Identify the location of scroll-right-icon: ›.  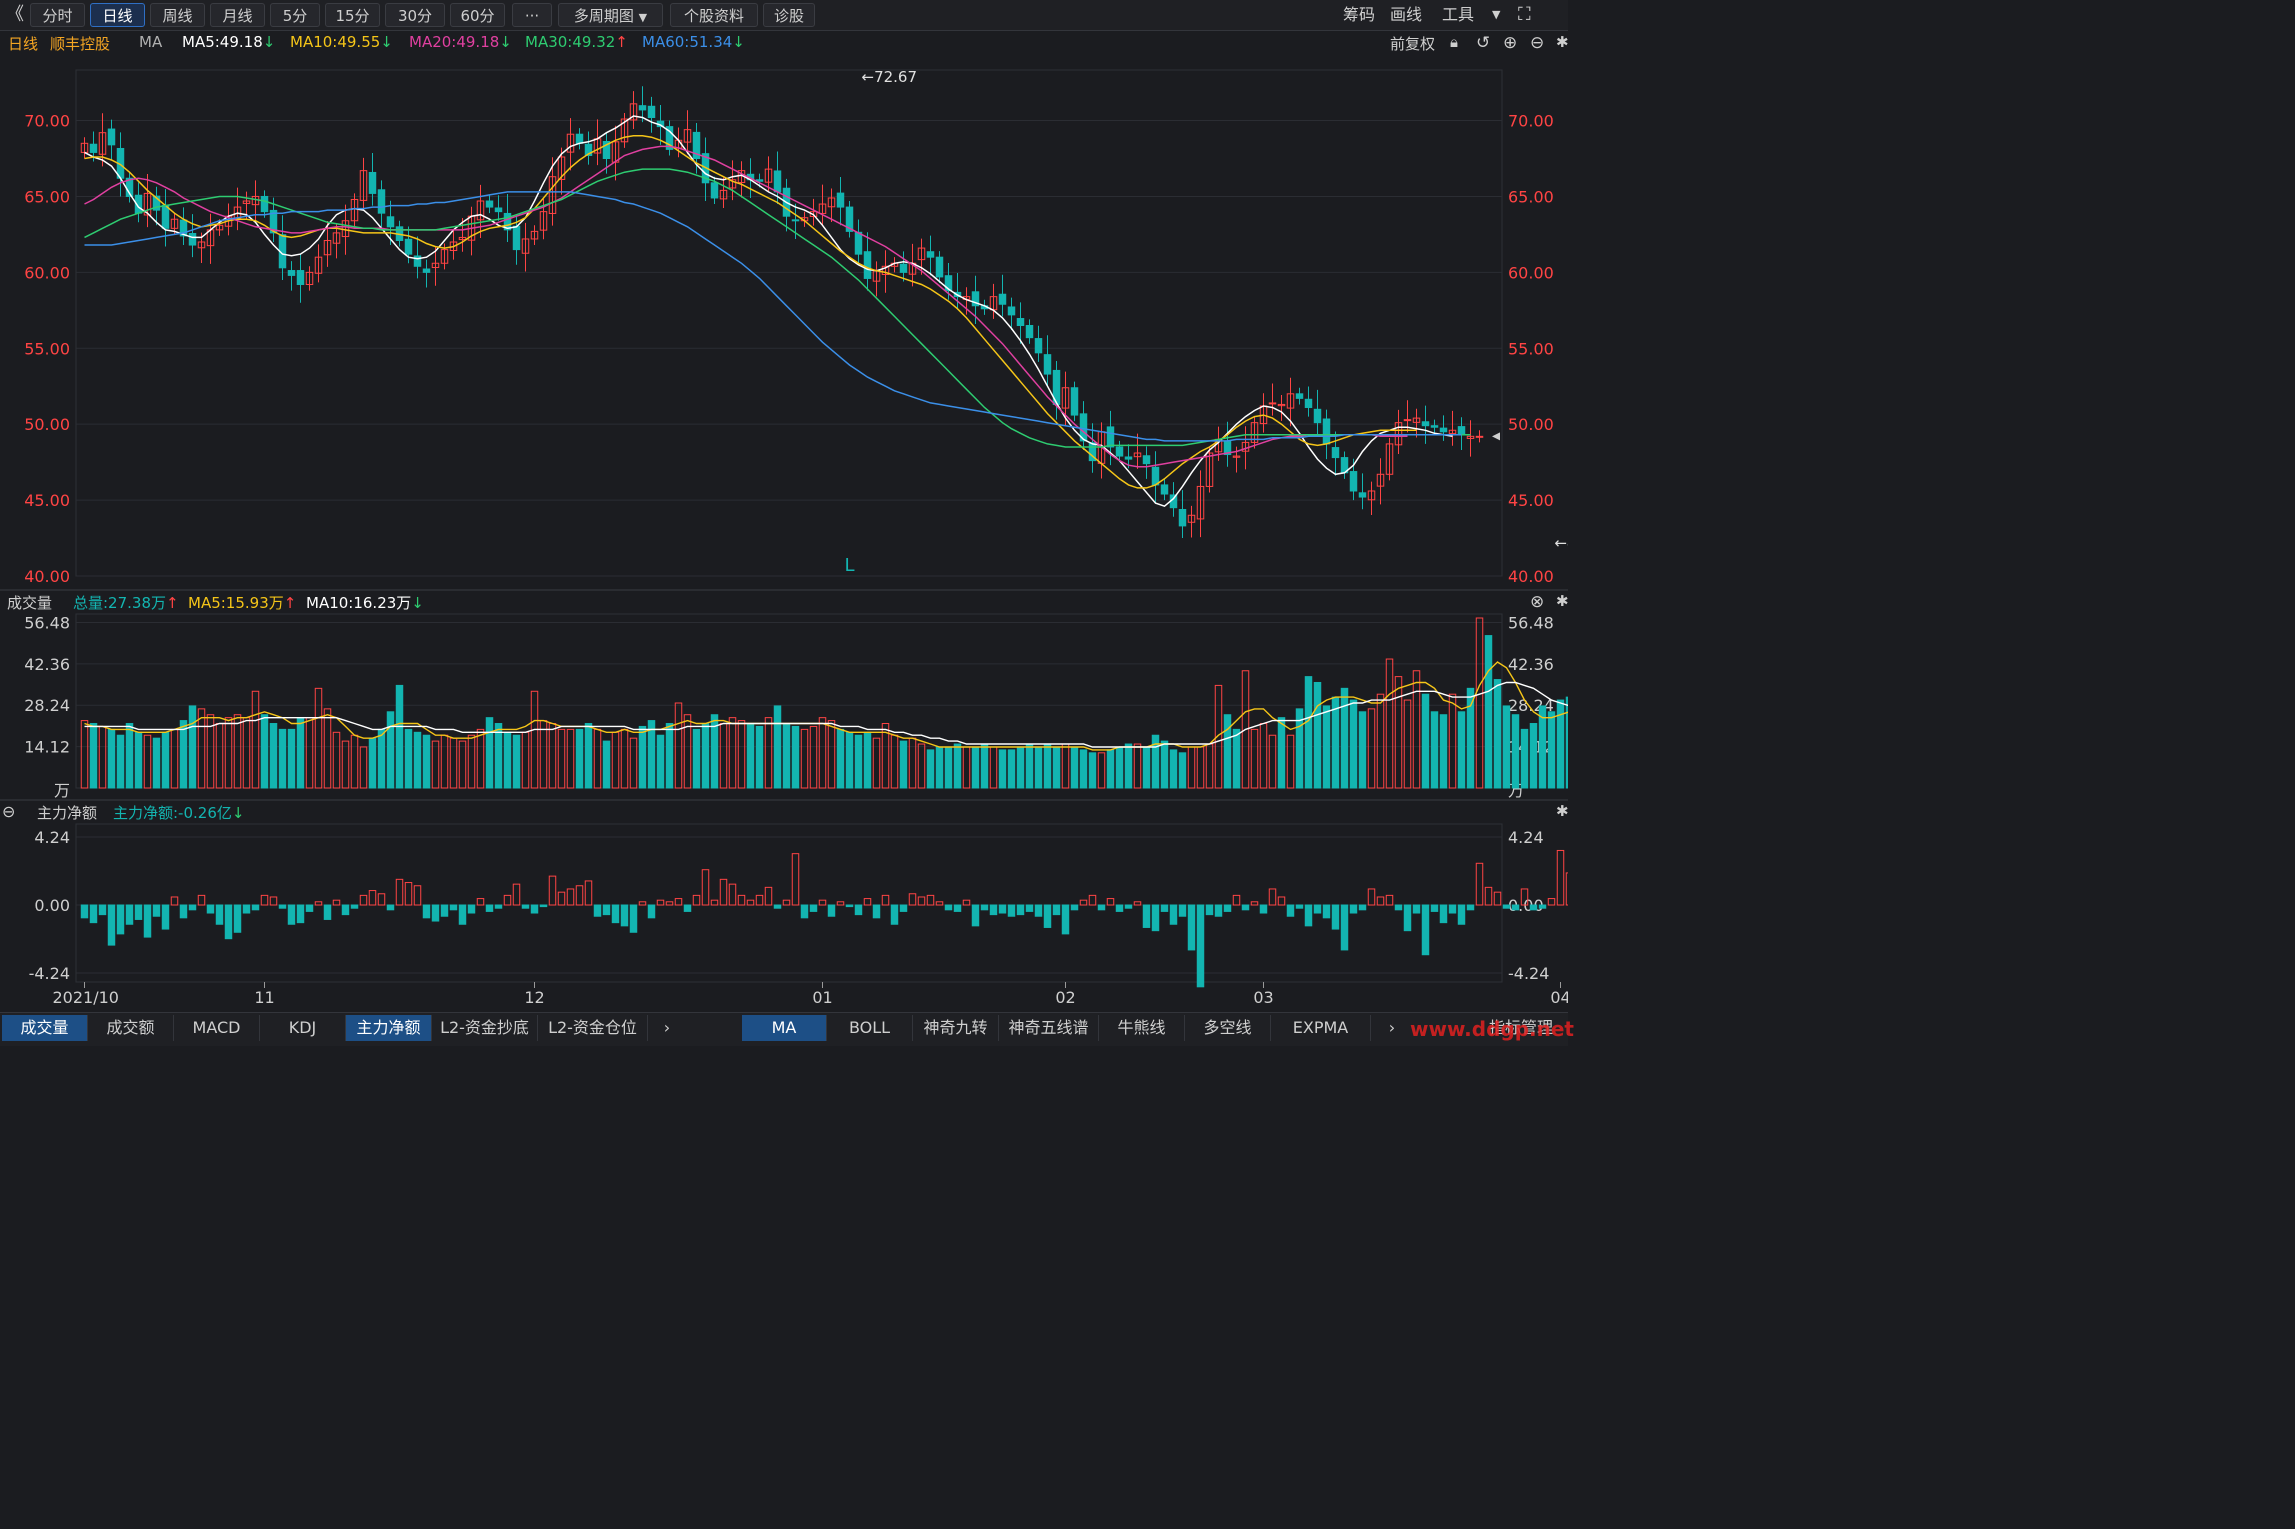
(667, 1027).